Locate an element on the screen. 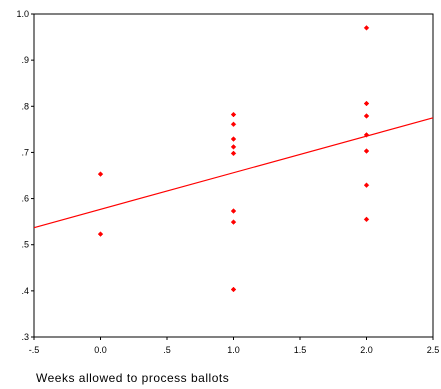 The image size is (441, 389). y-tick-label: .6 is located at coordinates (25, 199).